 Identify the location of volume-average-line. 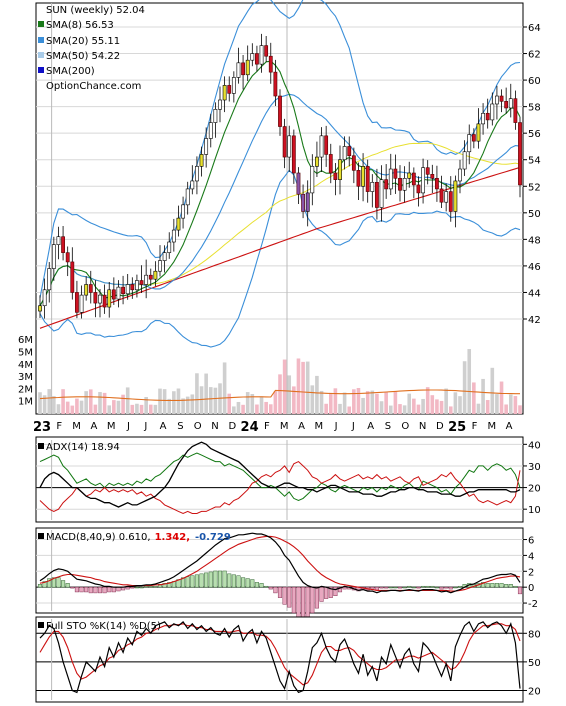
(279, 395).